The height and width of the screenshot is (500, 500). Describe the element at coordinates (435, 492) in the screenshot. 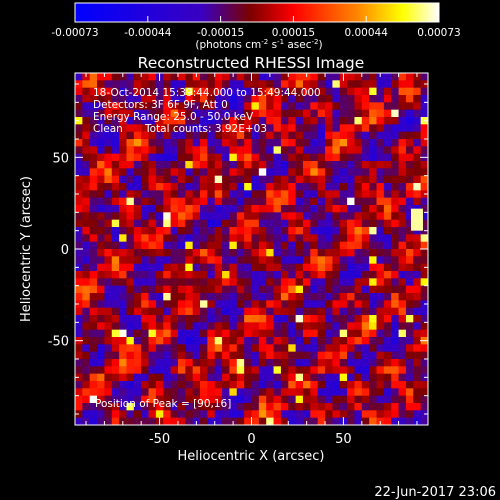

I see `footer-timestamp: 22-Jun-2017 23:06` at that location.